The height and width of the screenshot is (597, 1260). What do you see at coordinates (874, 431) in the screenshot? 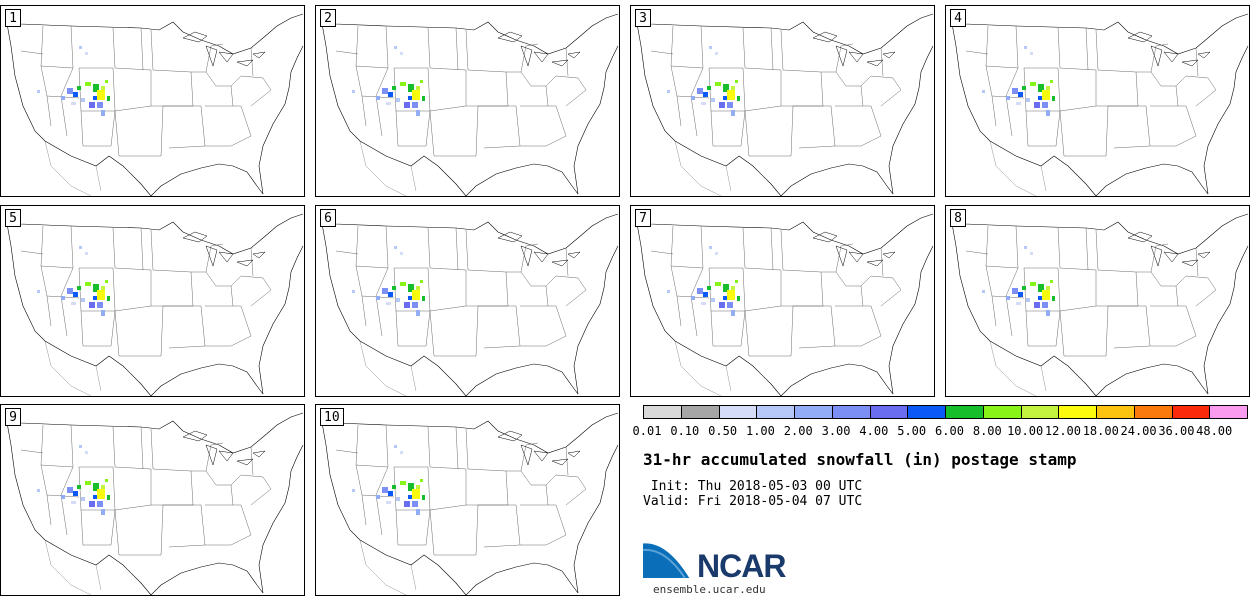
I see `colorbar-tick-label: 4.00` at bounding box center [874, 431].